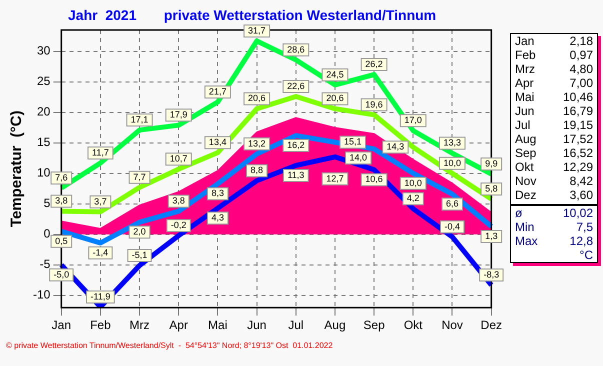 Image resolution: width=603 pixels, height=366 pixels. What do you see at coordinates (554, 213) in the screenshot?
I see `text: ø 10,02` at bounding box center [554, 213].